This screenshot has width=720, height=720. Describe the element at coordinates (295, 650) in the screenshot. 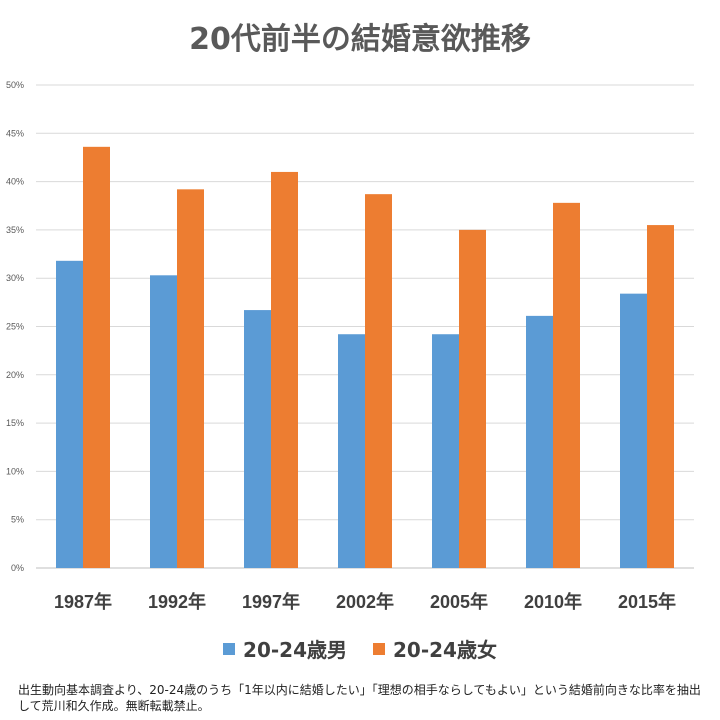

I see `legend-label-male: 20-24歳男` at that location.